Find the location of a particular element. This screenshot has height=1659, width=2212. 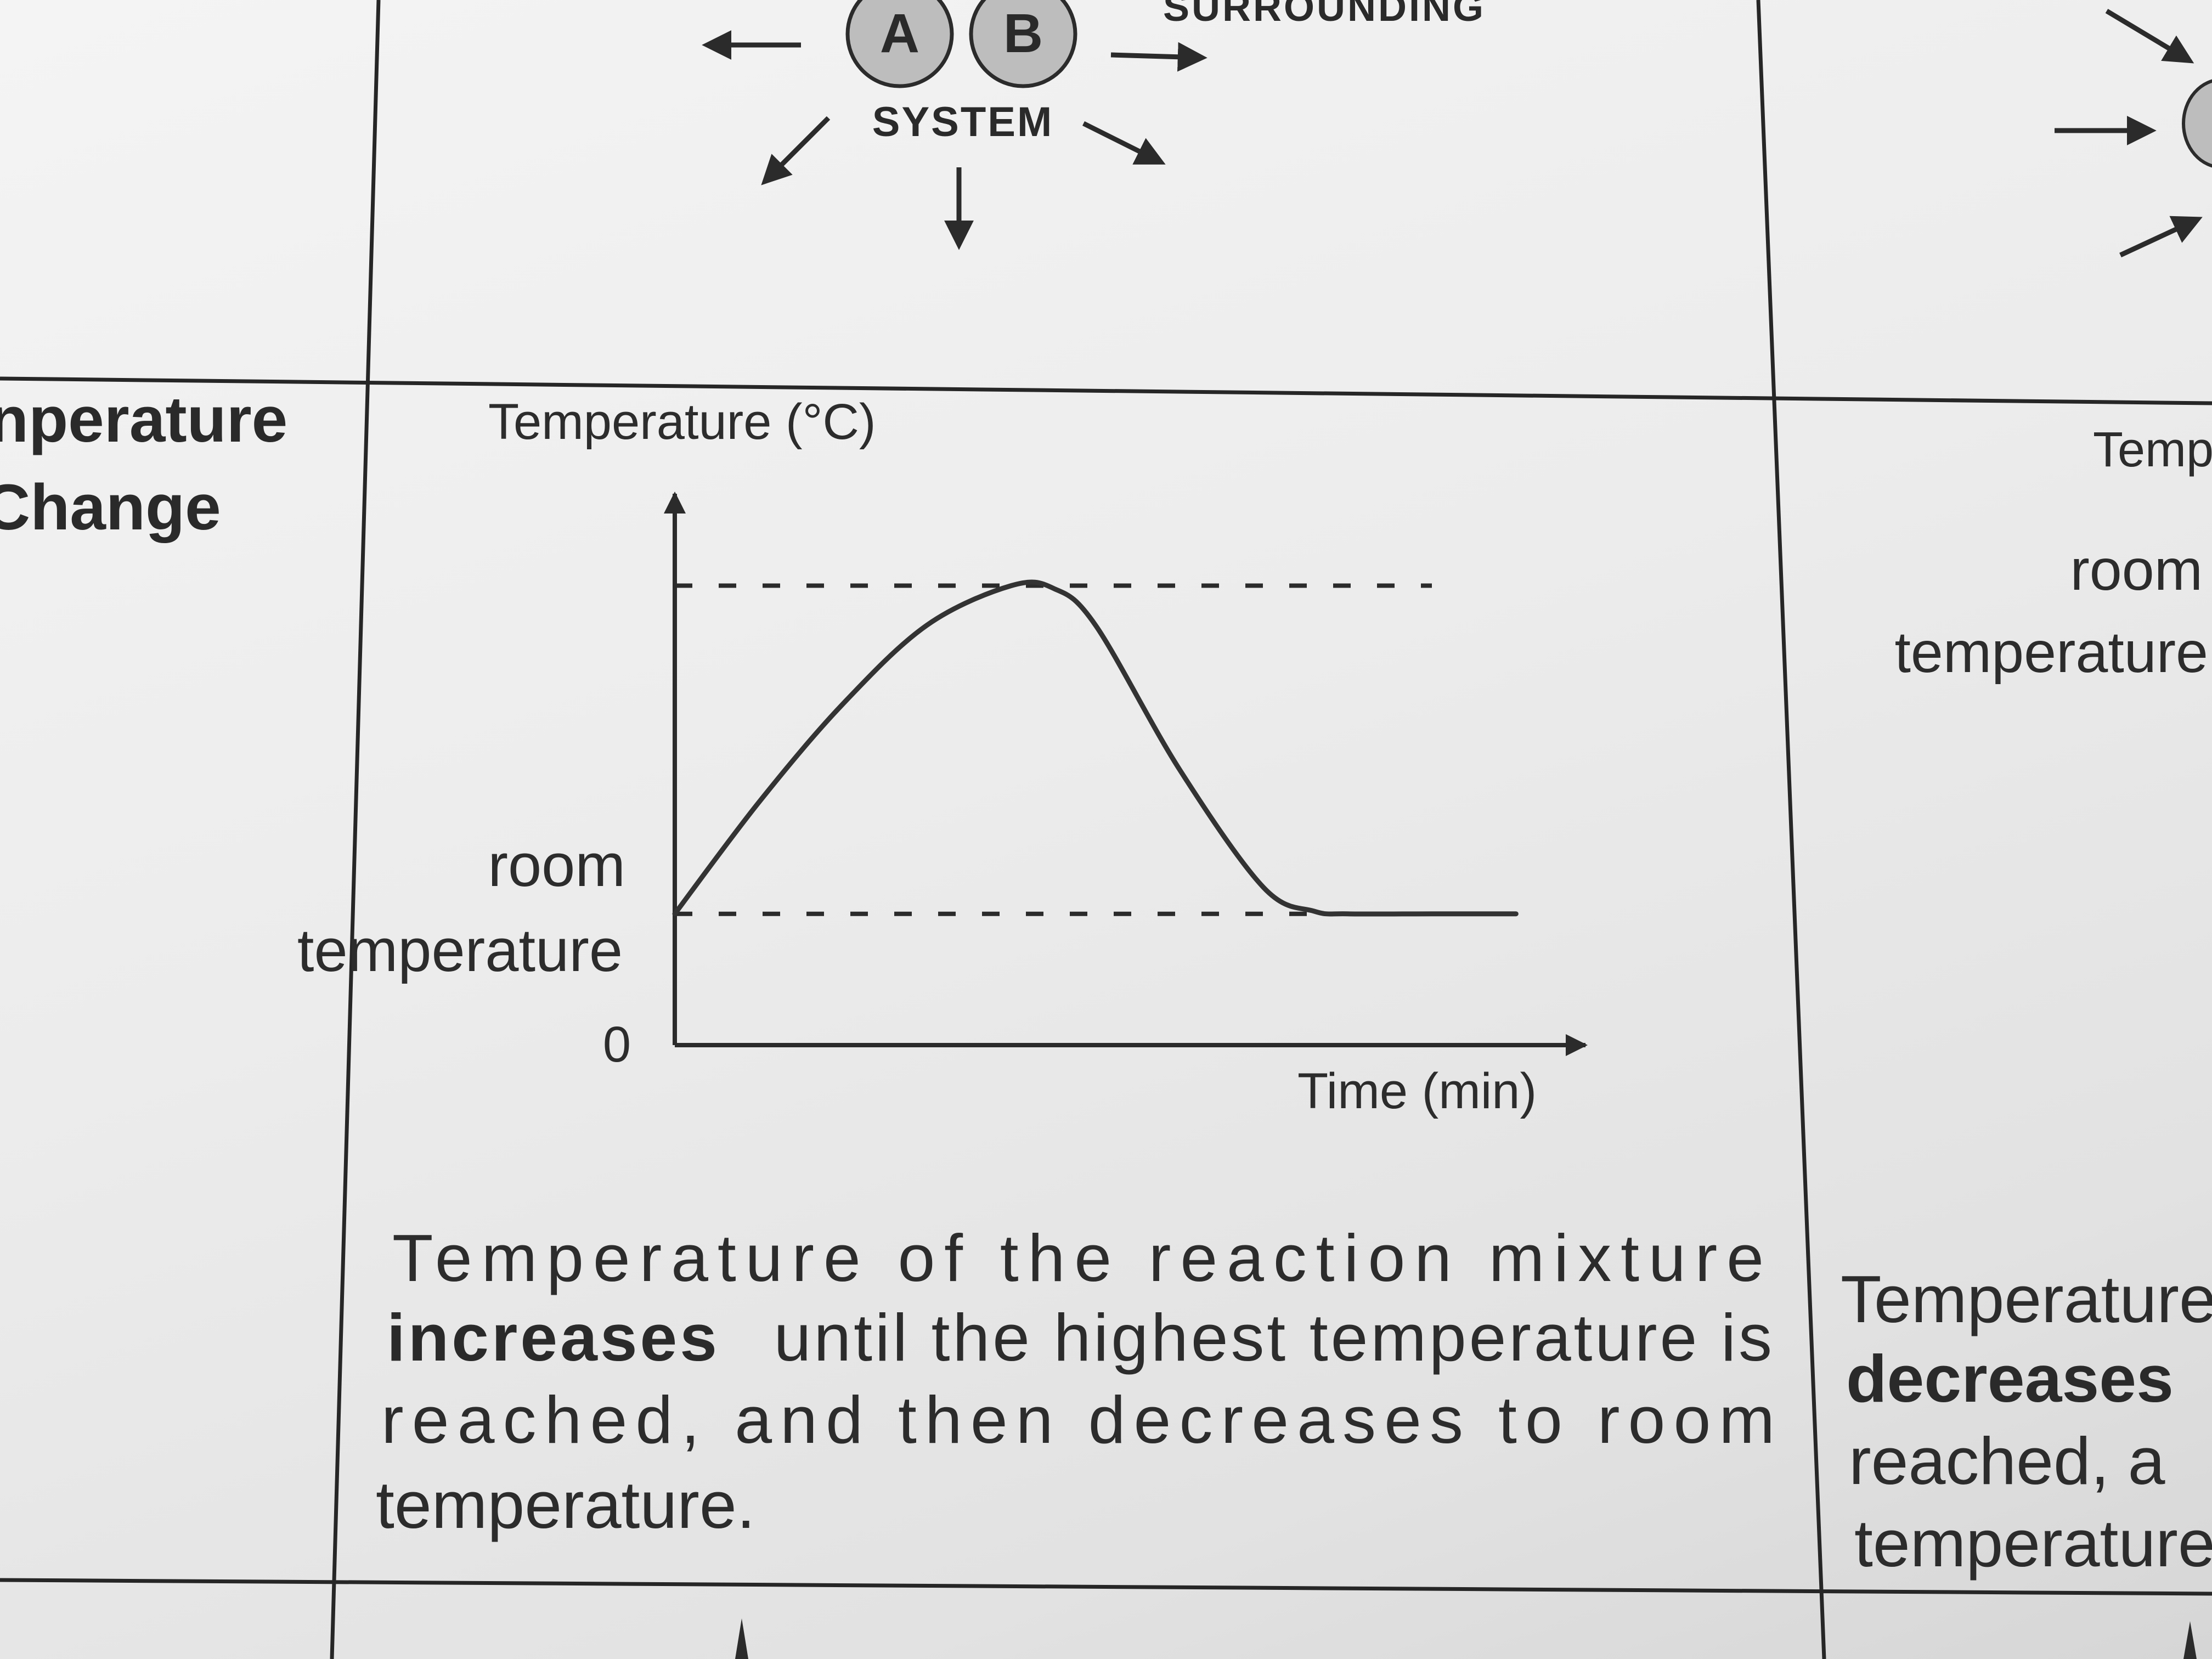

table-divider-right is located at coordinates (1791, 830).